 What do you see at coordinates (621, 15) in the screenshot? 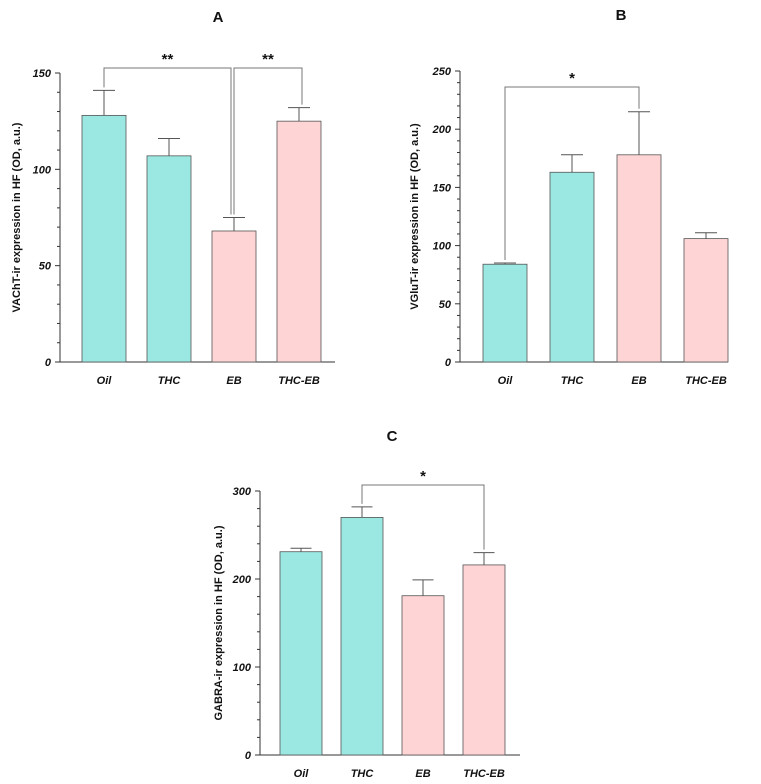
I see `panel-label: B` at bounding box center [621, 15].